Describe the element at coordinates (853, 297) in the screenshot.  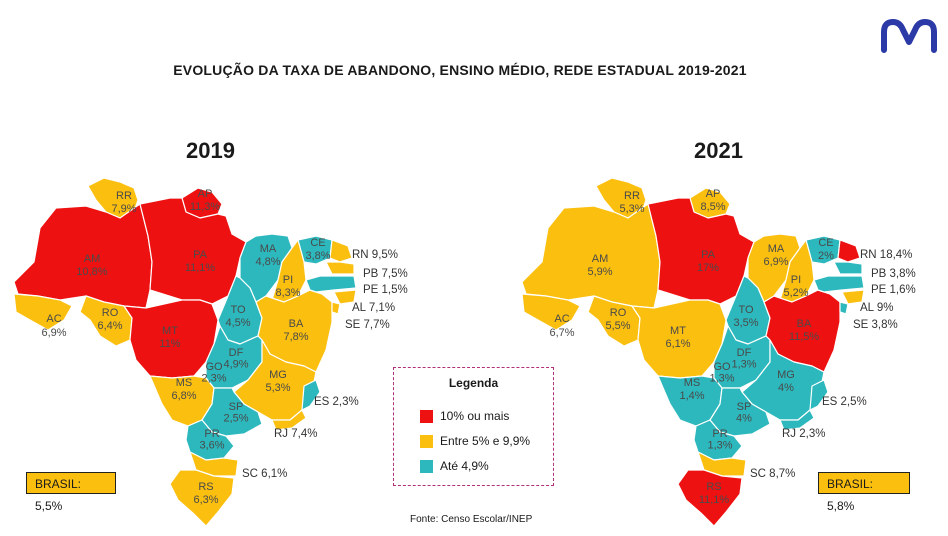
I see `state-al-2021` at that location.